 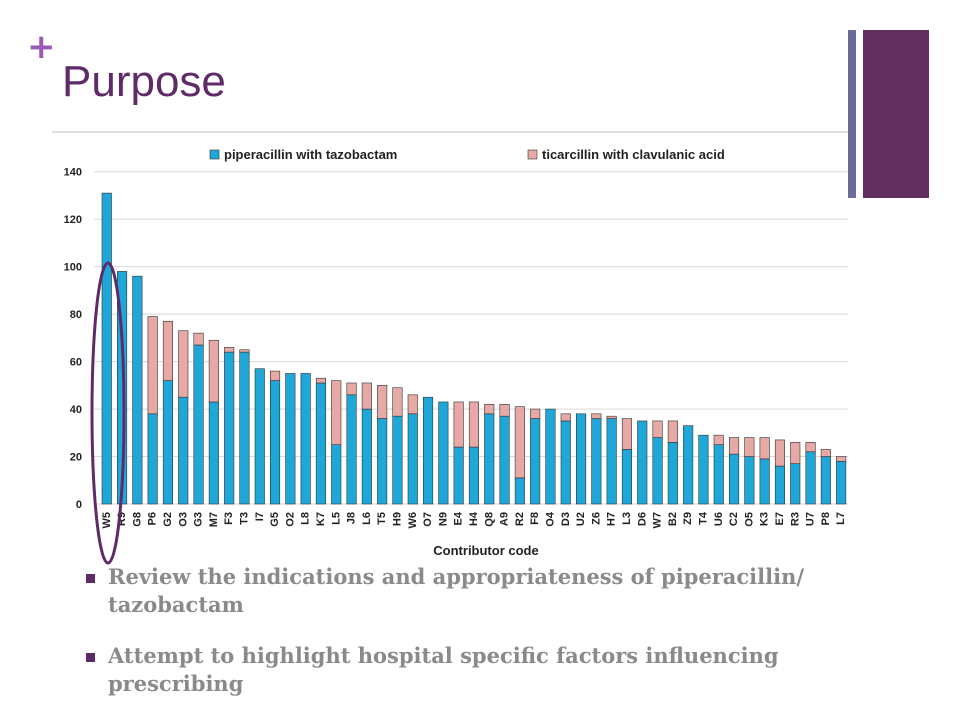 I want to click on y-tick-label: 100, so click(x=73, y=268).